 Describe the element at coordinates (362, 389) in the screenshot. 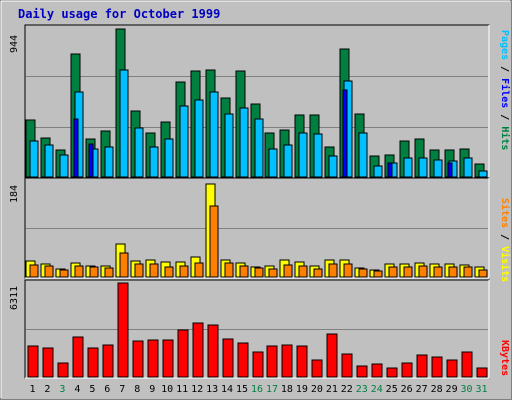

I see `x-tick-label: 23` at that location.